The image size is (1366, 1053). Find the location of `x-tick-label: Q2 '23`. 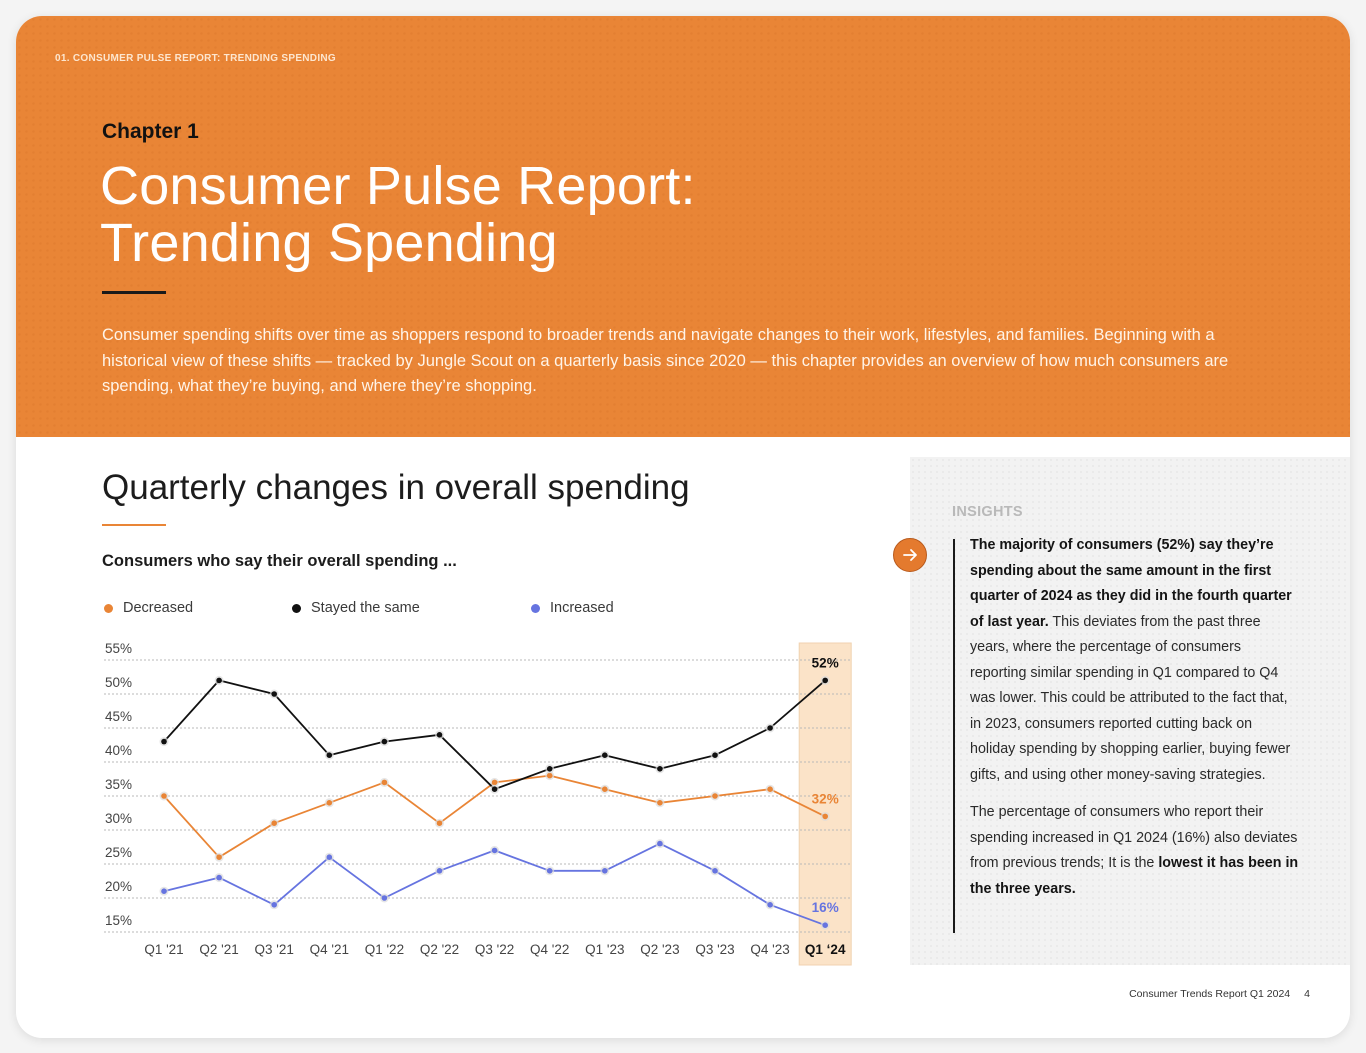

x-tick-label: Q2 '23 is located at coordinates (659, 949).